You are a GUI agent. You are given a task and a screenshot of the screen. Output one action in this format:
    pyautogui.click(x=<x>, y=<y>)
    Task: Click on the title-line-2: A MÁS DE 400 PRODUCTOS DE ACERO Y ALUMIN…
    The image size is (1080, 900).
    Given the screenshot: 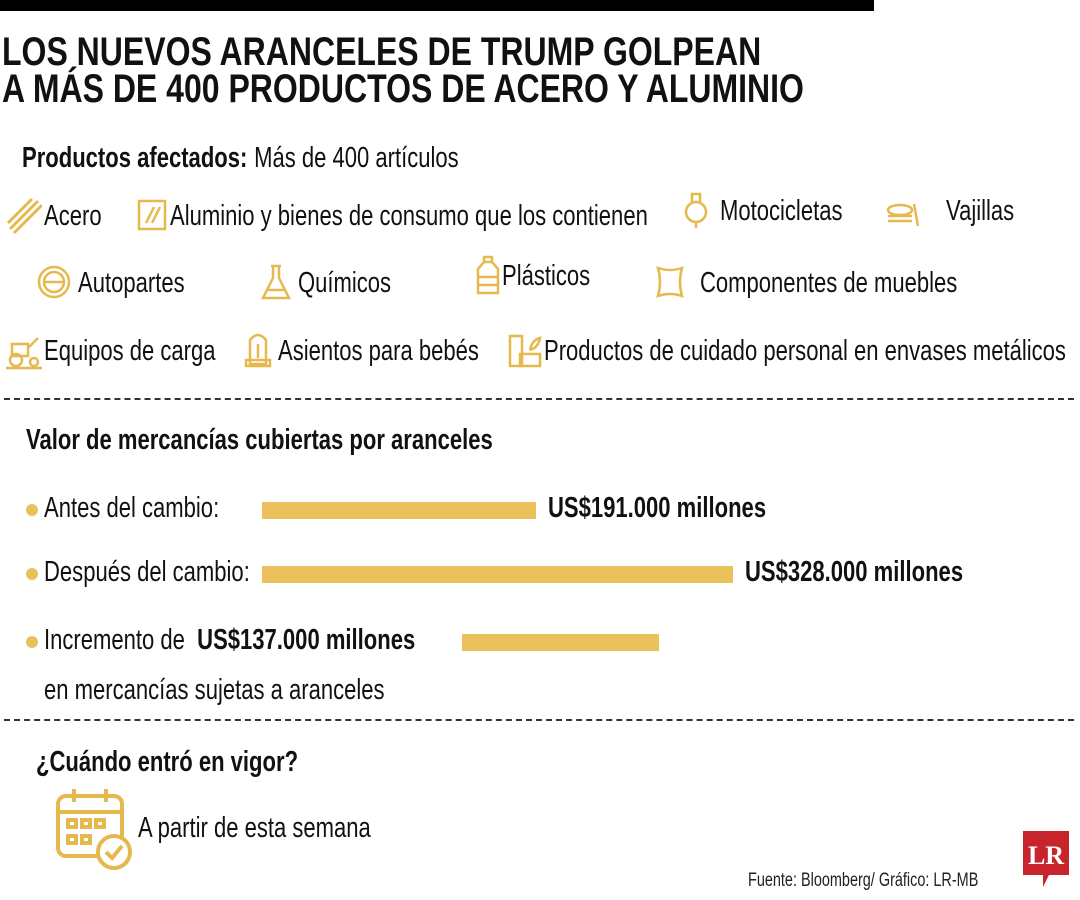 What is the action you would take?
    pyautogui.click(x=403, y=89)
    